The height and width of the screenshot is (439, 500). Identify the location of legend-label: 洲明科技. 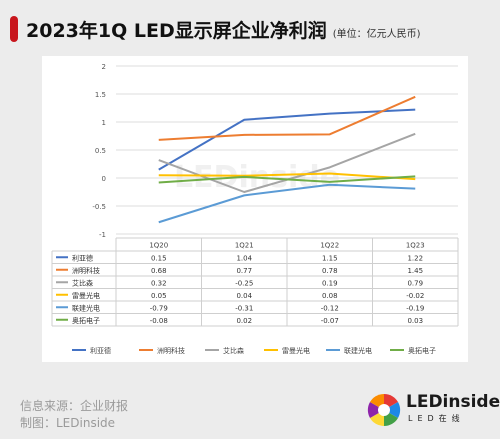
(171, 350).